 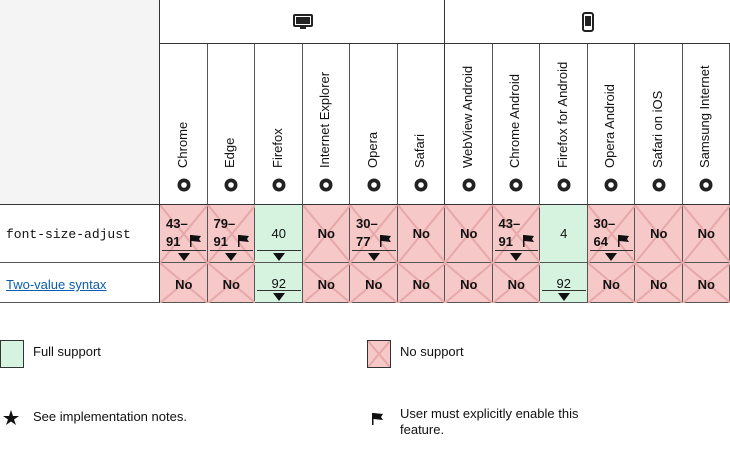 I want to click on browser-name: Firefox, so click(x=277, y=148).